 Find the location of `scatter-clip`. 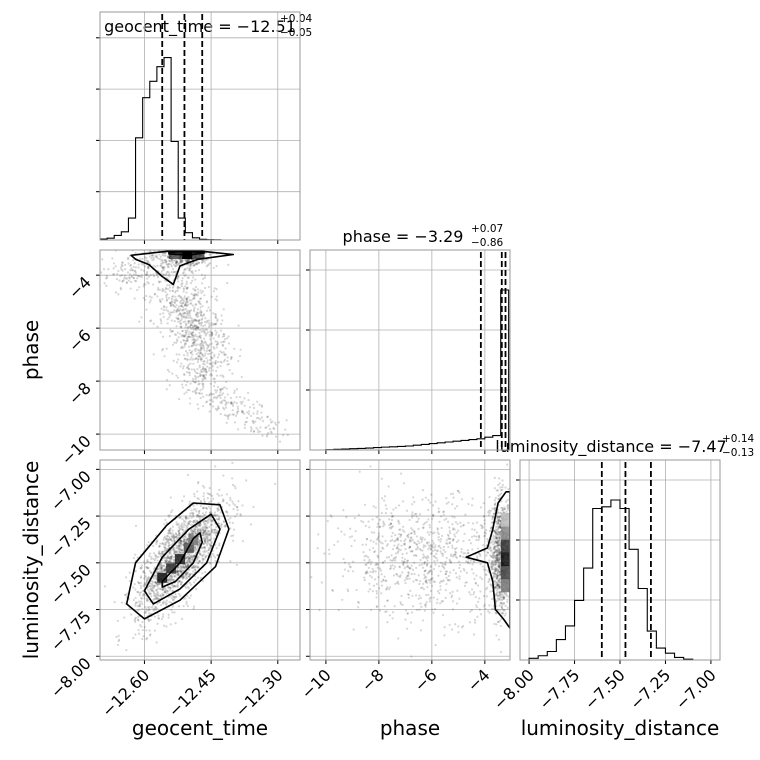

scatter-clip is located at coordinates (194, 346).